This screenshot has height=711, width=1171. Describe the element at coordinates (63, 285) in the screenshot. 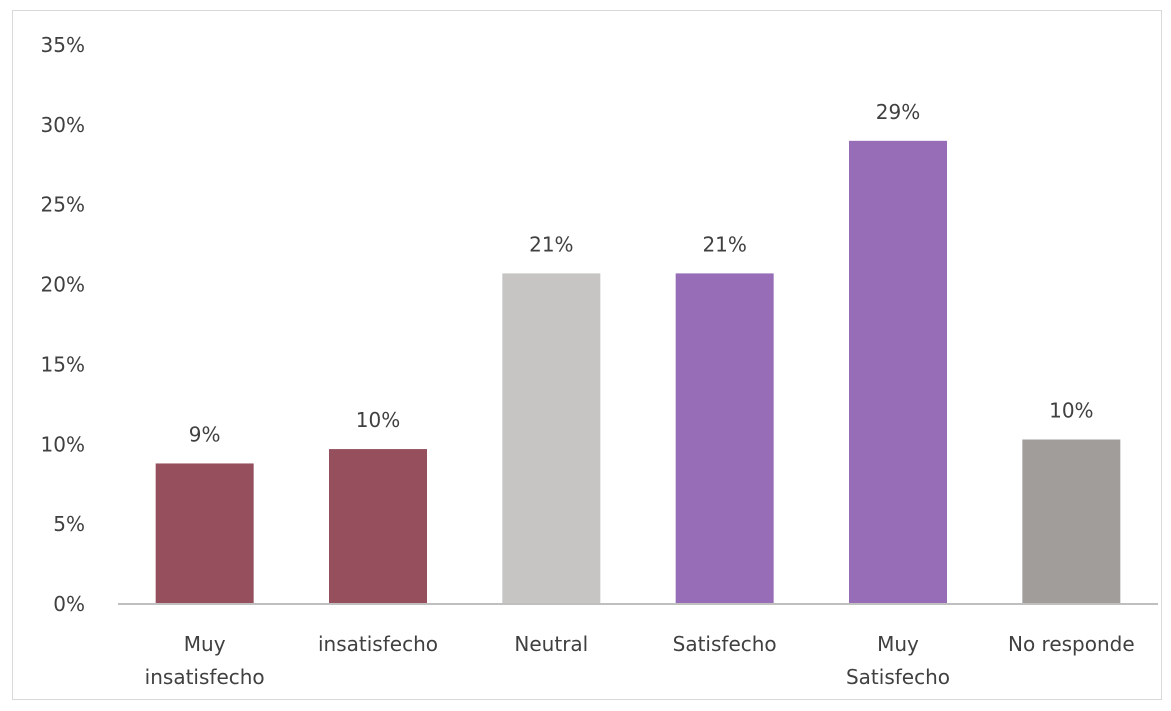

I see `y-tick-label: 20%` at that location.